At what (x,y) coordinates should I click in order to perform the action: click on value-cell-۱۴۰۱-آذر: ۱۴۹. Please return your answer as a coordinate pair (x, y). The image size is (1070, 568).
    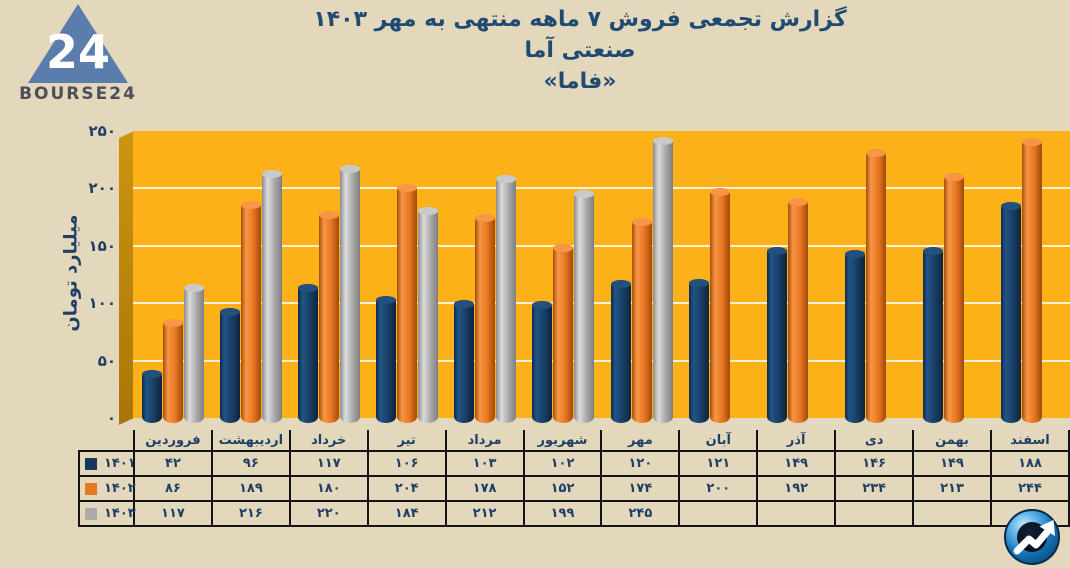
    Looking at the image, I should click on (796, 463).